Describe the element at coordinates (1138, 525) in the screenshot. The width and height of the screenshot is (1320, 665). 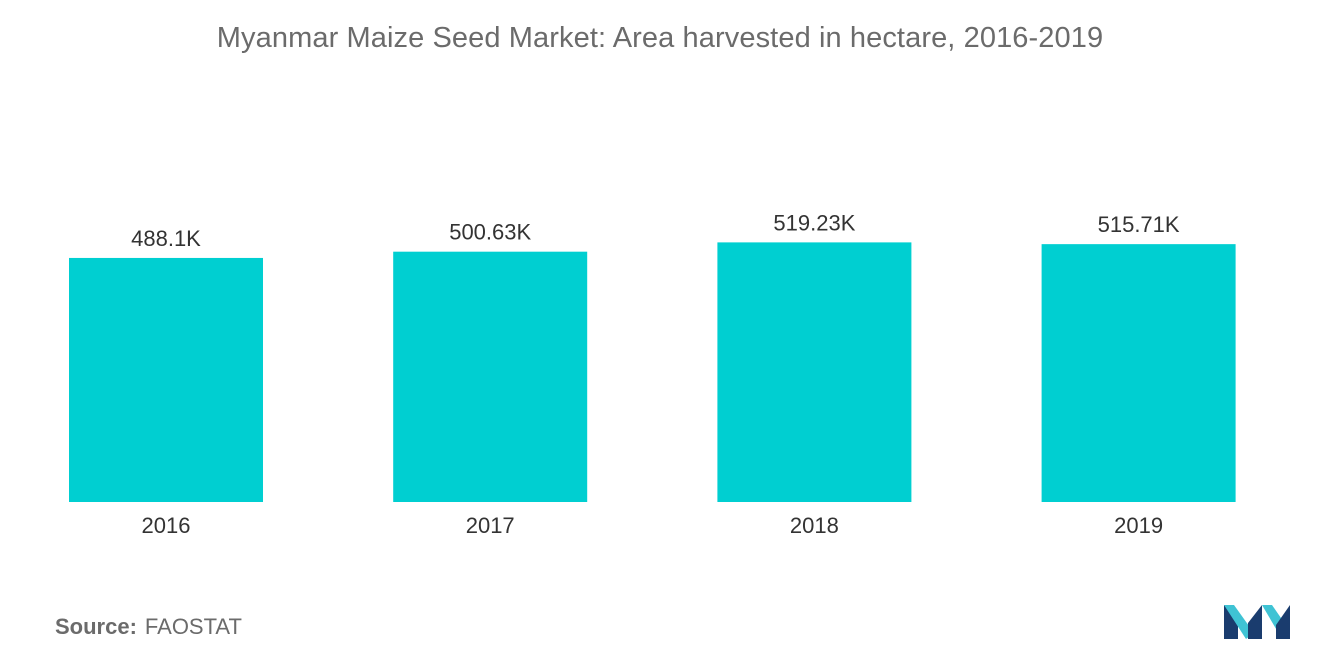
I see `x-tick-label-2019: 2019` at that location.